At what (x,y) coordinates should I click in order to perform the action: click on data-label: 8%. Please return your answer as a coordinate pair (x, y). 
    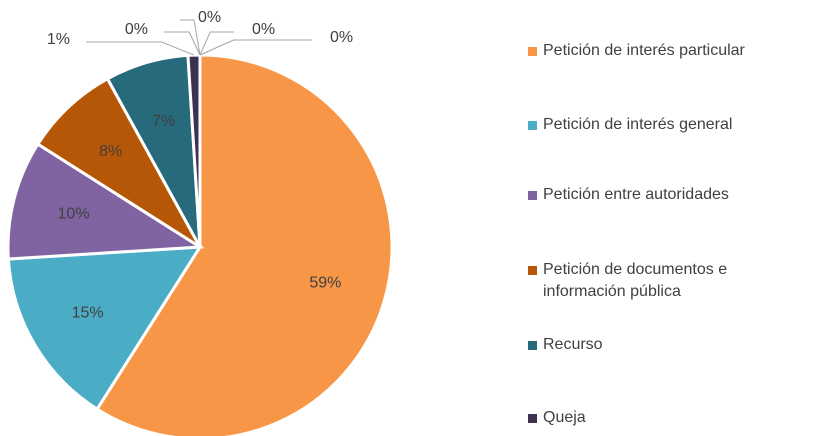
    Looking at the image, I should click on (110, 151).